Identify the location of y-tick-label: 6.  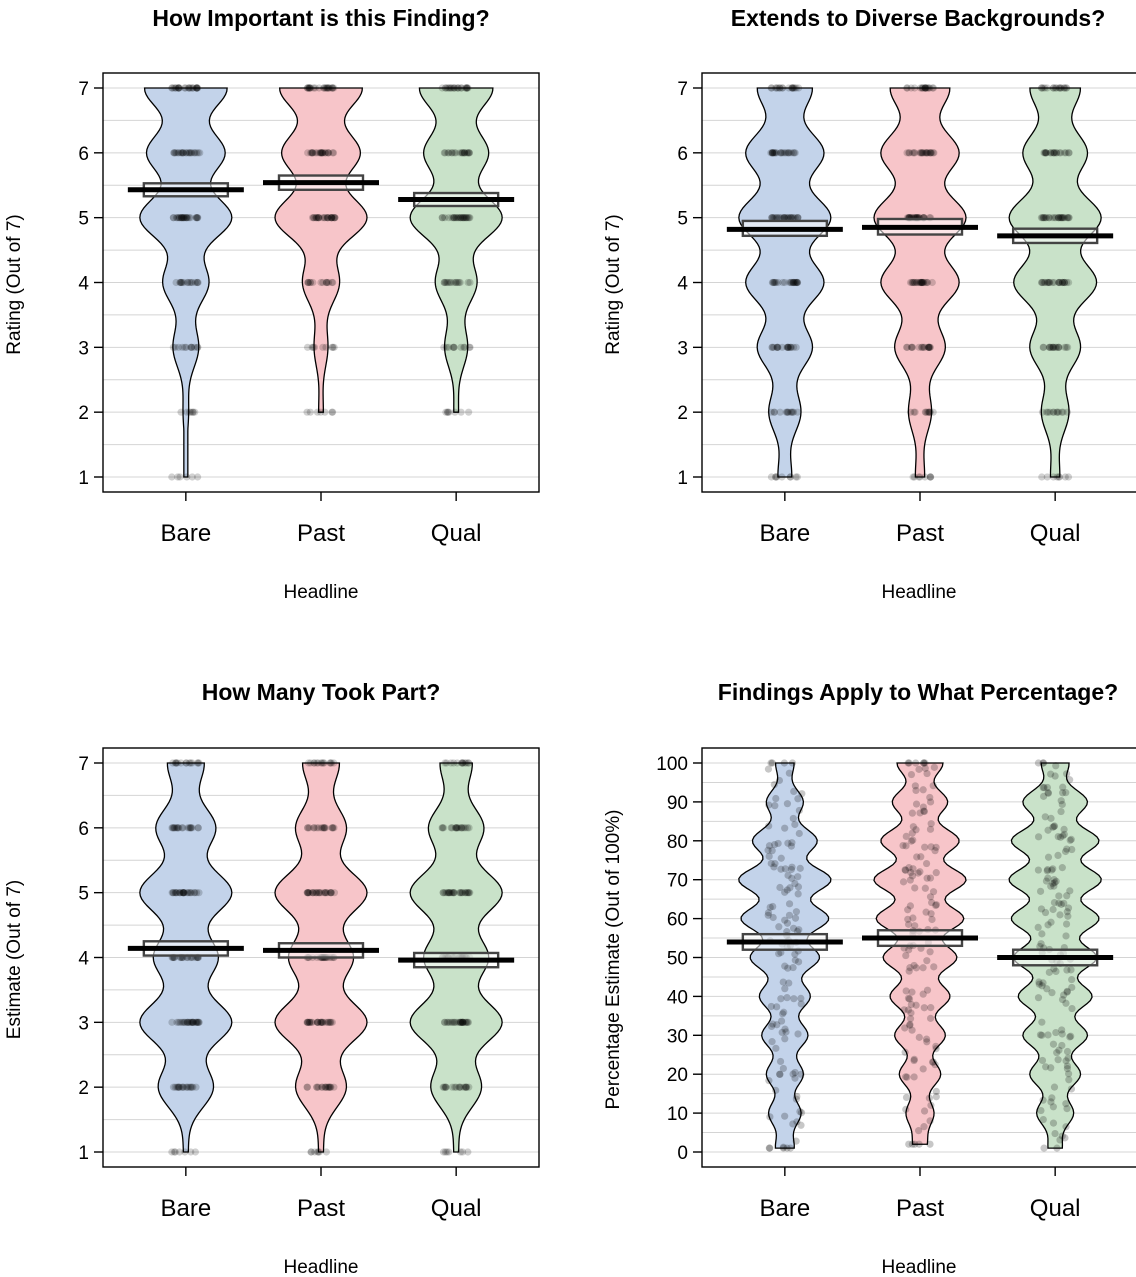
(83, 829).